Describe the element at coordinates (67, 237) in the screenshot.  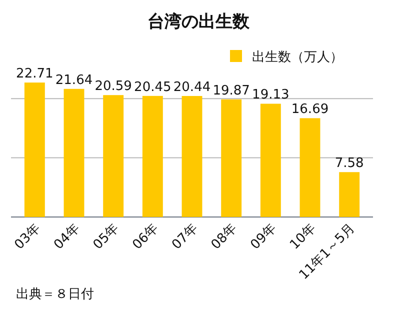
I see `x-tick-label: 04年` at that location.